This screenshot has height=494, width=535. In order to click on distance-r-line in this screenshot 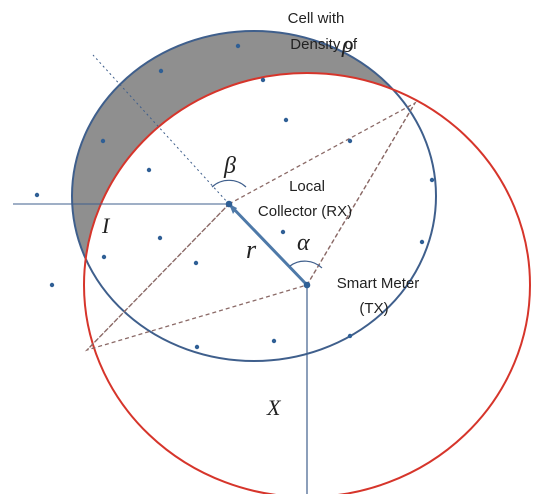, I will do `click(268, 244)`.